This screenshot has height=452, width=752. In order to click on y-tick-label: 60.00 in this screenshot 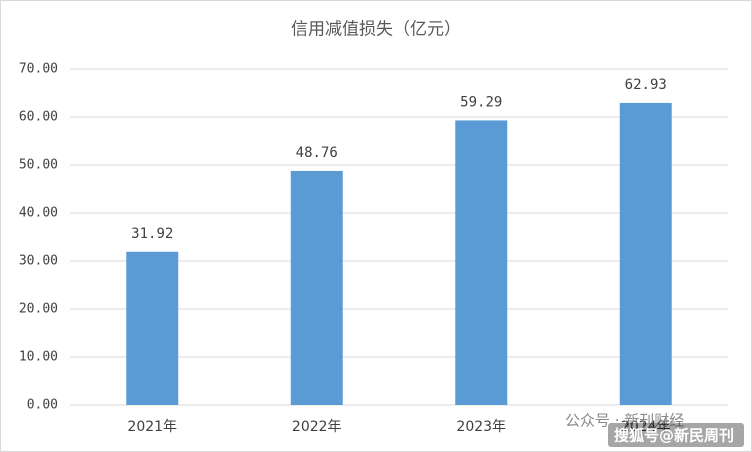, I will do `click(38, 117)`.